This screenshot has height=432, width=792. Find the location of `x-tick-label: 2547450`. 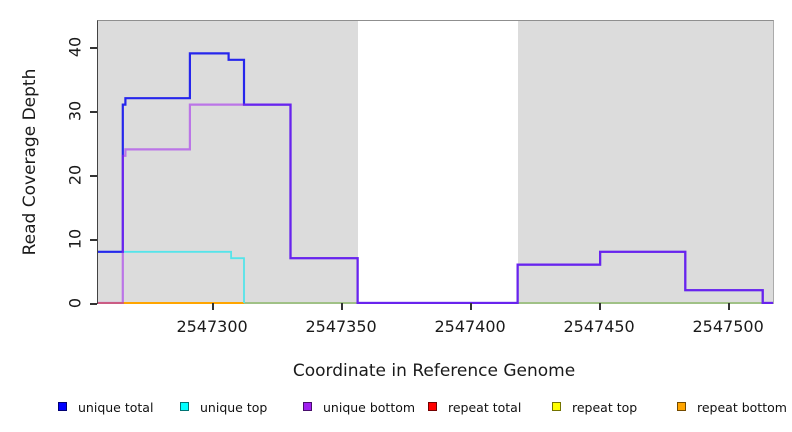

x-tick-label: 2547450 is located at coordinates (599, 326).